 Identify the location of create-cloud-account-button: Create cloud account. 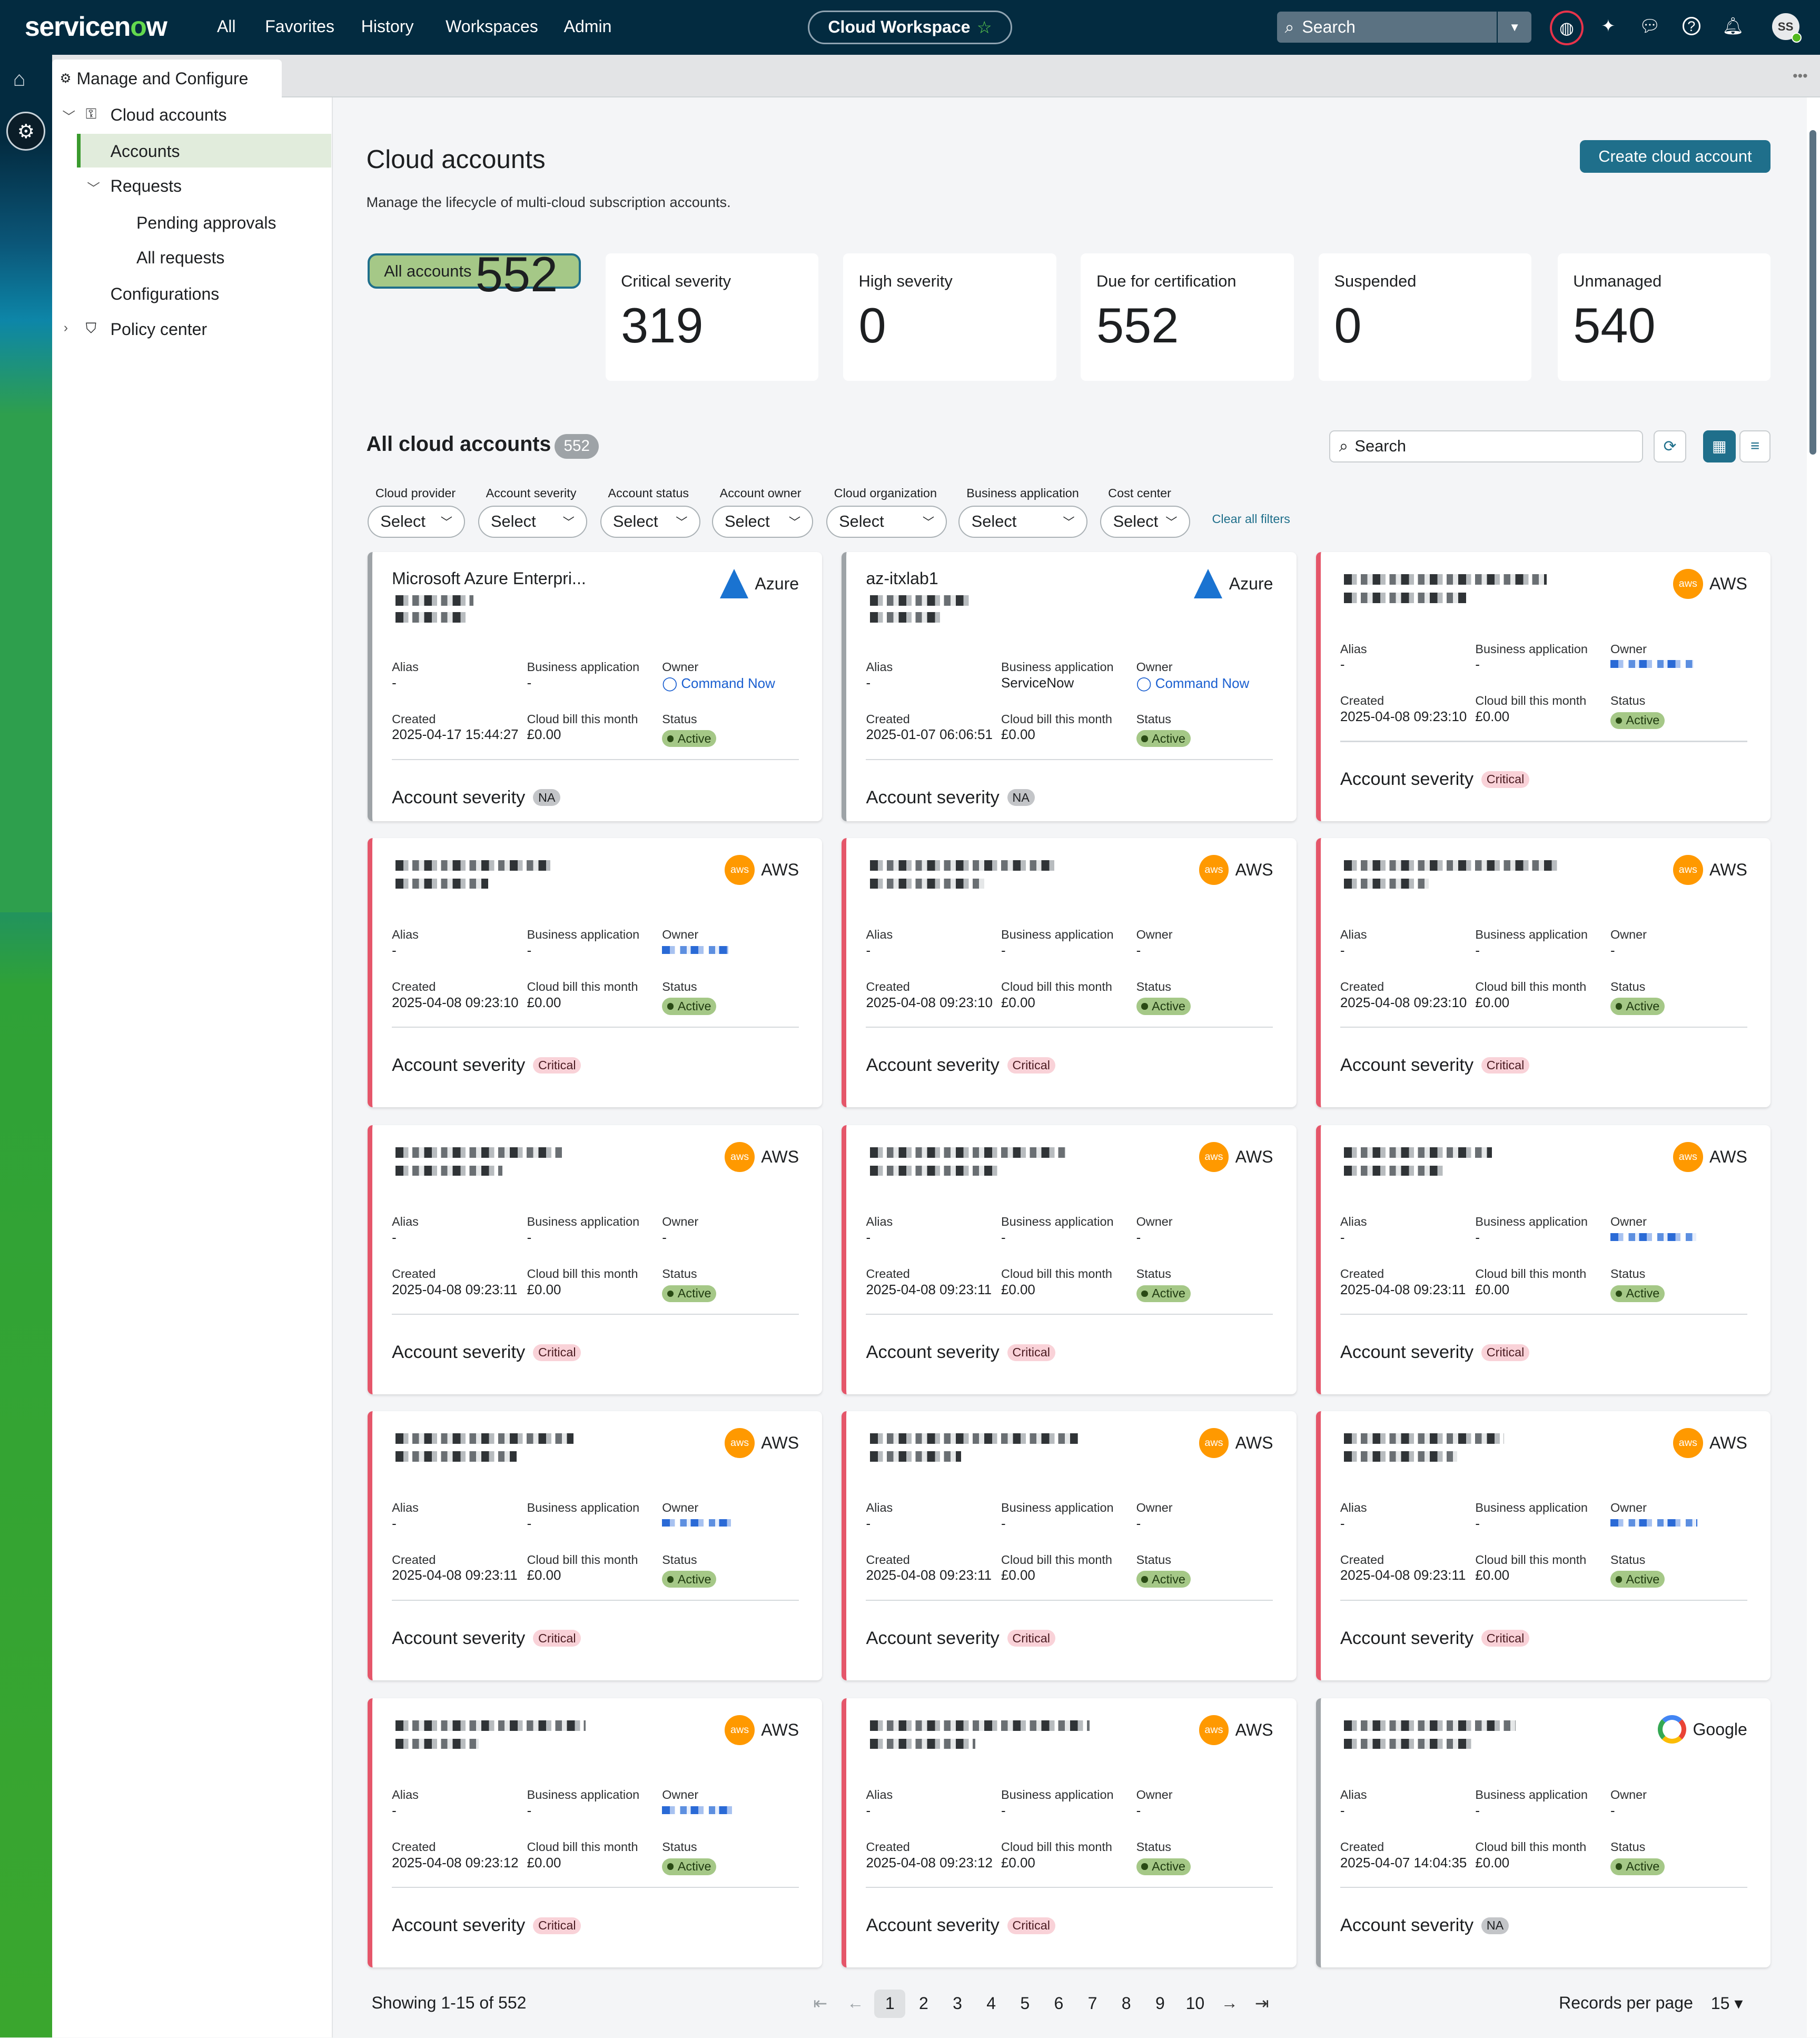
(1675, 156).